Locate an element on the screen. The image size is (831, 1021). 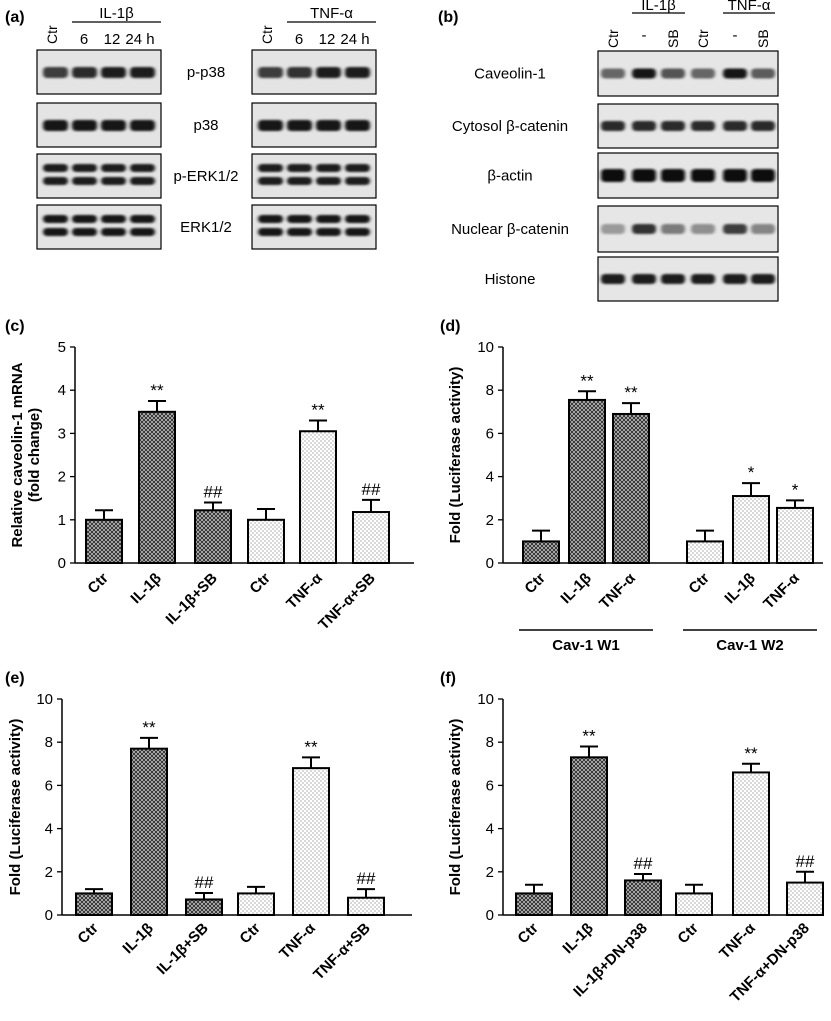
y-tick-label: 0 is located at coordinates (62, 563).